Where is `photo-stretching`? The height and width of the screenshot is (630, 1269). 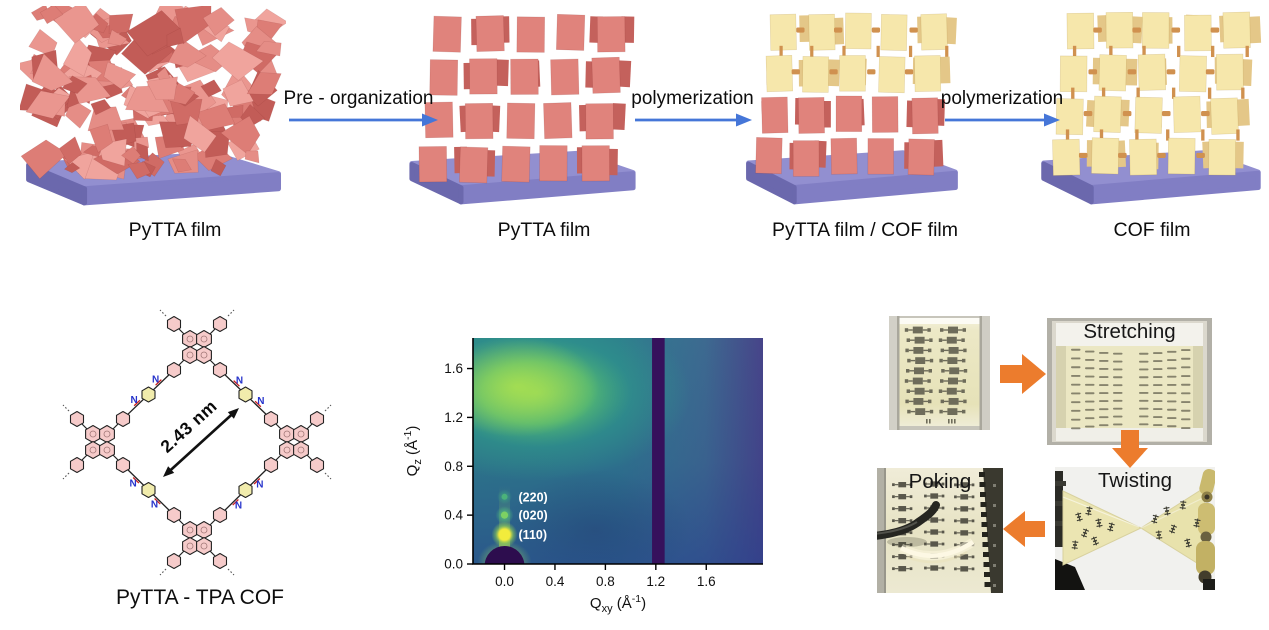 photo-stretching is located at coordinates (1129, 381).